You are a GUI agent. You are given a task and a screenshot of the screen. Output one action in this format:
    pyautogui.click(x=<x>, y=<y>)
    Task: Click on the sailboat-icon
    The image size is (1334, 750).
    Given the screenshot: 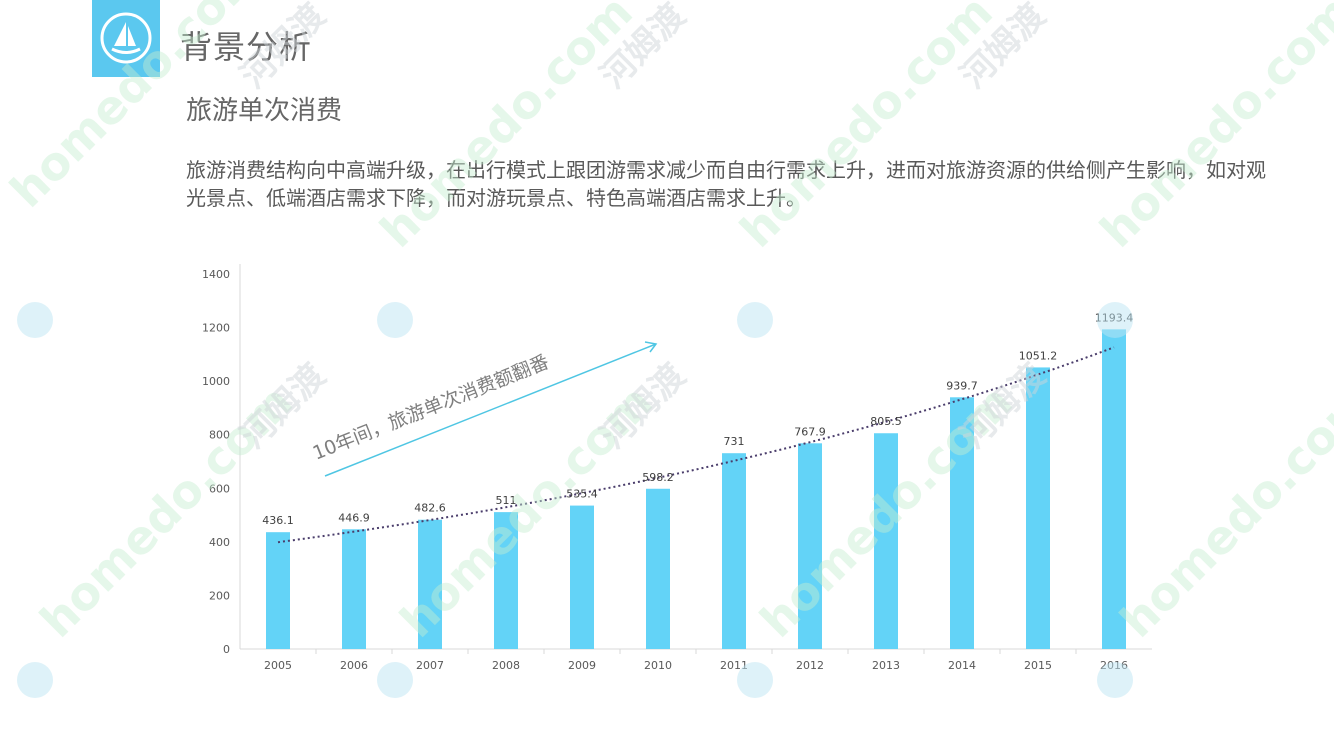 What is the action you would take?
    pyautogui.click(x=126, y=38)
    